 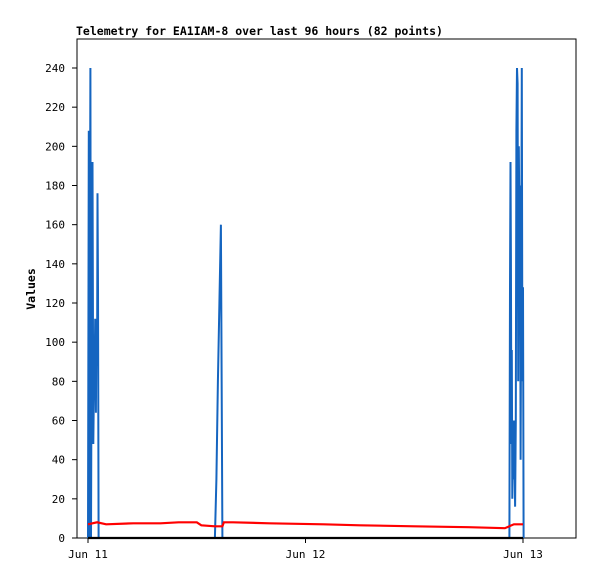 I want to click on y-tick-label: 240, so click(x=55, y=68).